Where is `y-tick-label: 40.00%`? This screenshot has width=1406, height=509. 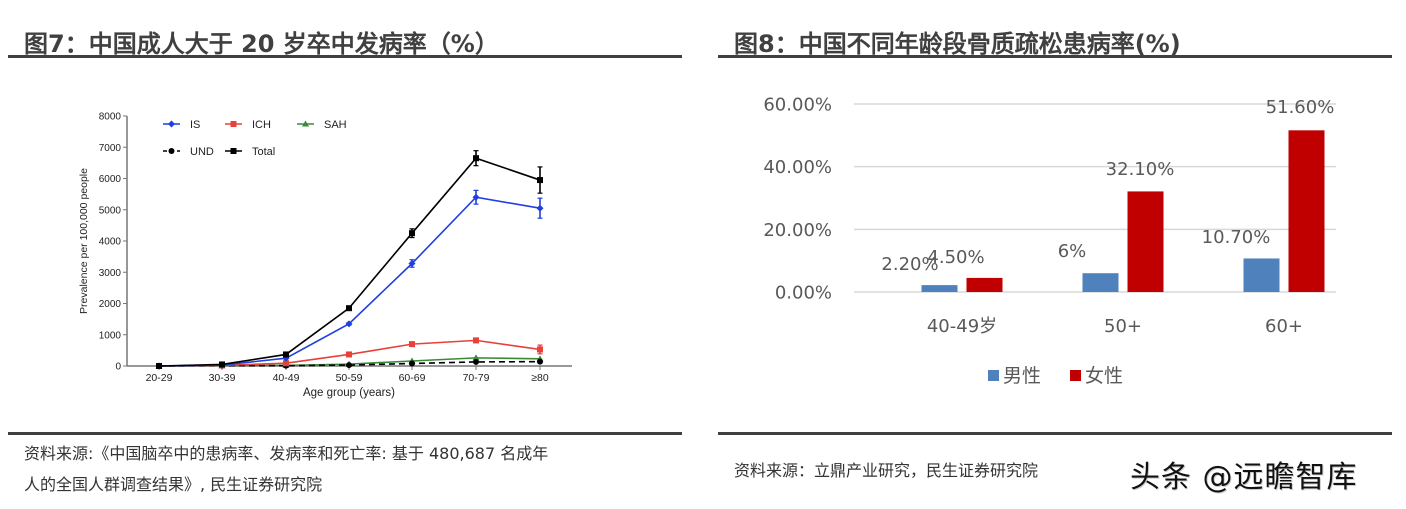 y-tick-label: 40.00% is located at coordinates (797, 167).